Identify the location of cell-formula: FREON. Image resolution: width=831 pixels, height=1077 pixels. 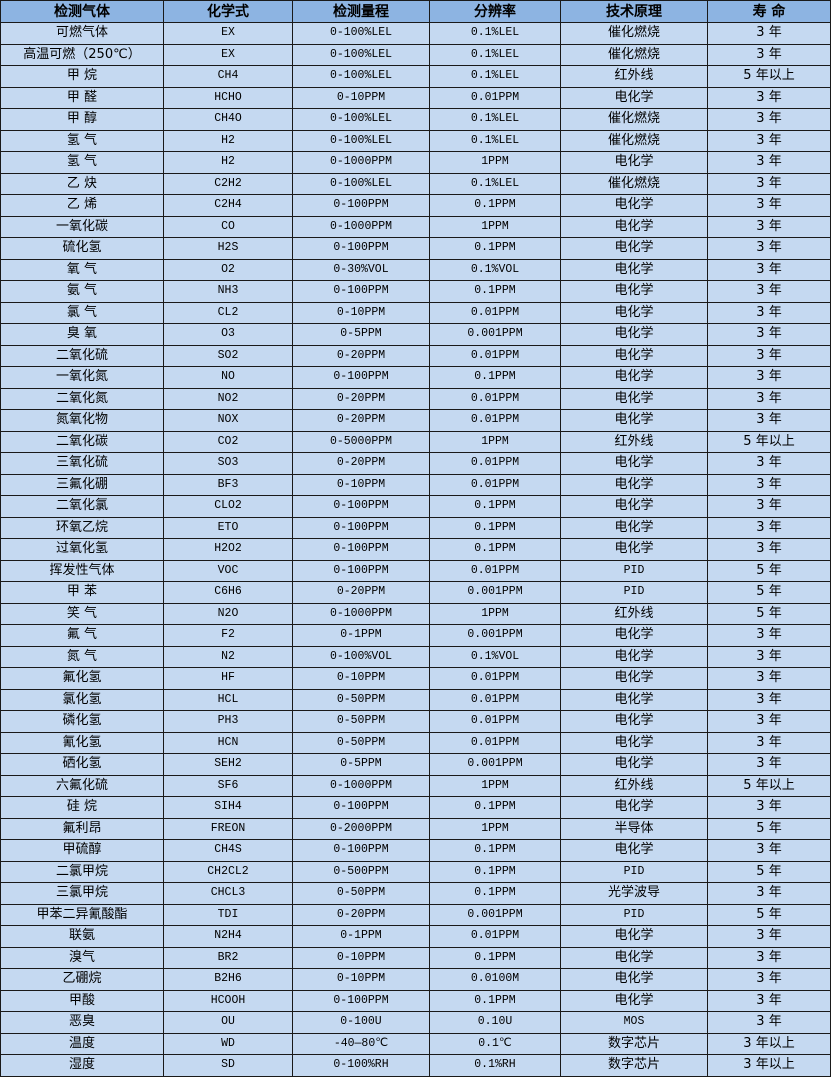
(228, 828).